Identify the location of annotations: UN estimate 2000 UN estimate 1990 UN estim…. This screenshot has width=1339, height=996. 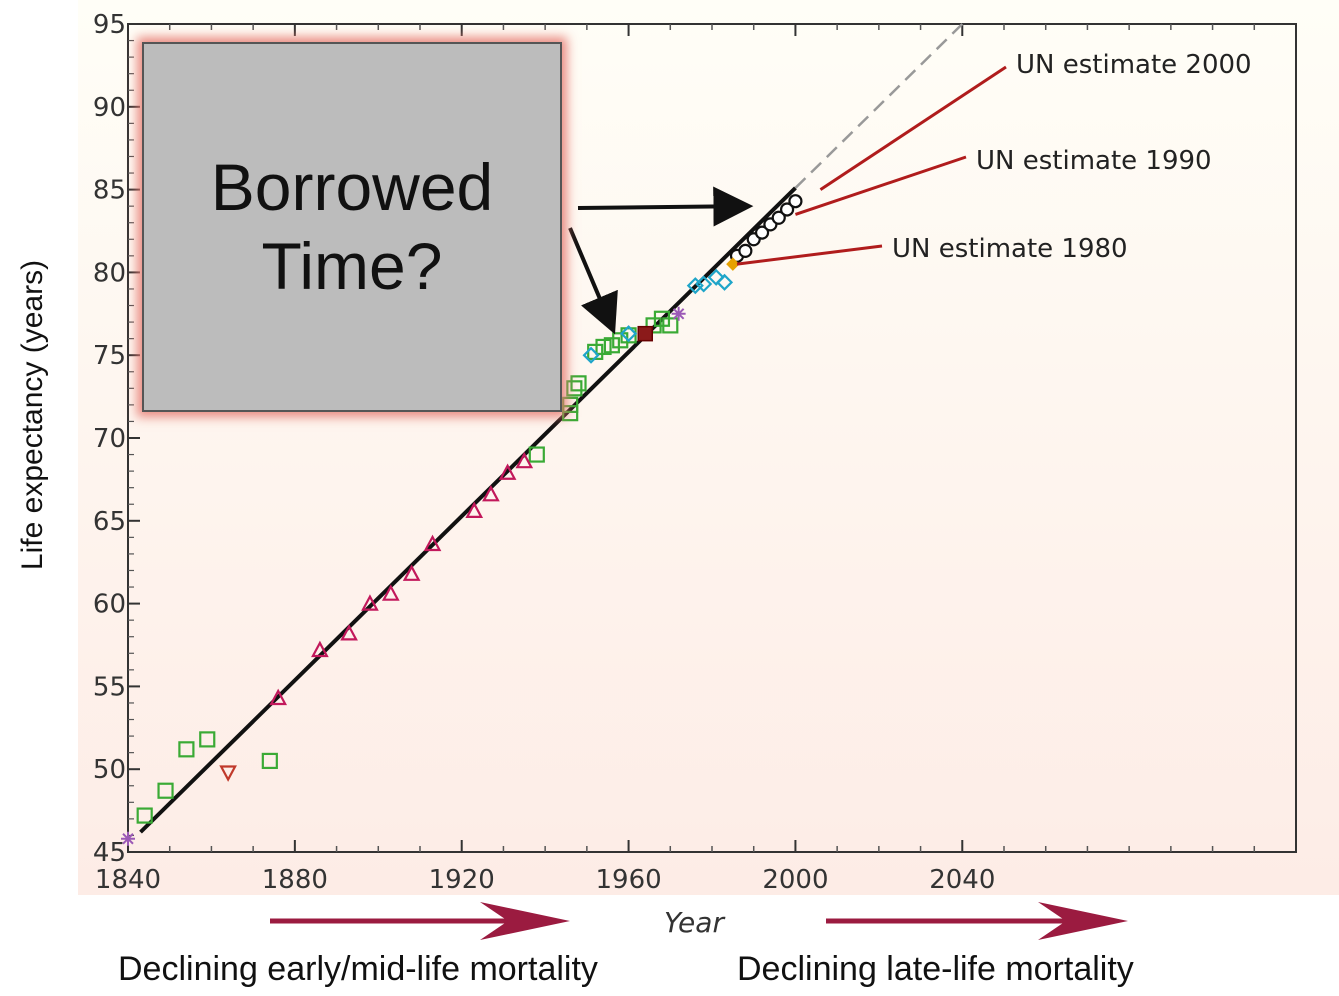
(994, 158).